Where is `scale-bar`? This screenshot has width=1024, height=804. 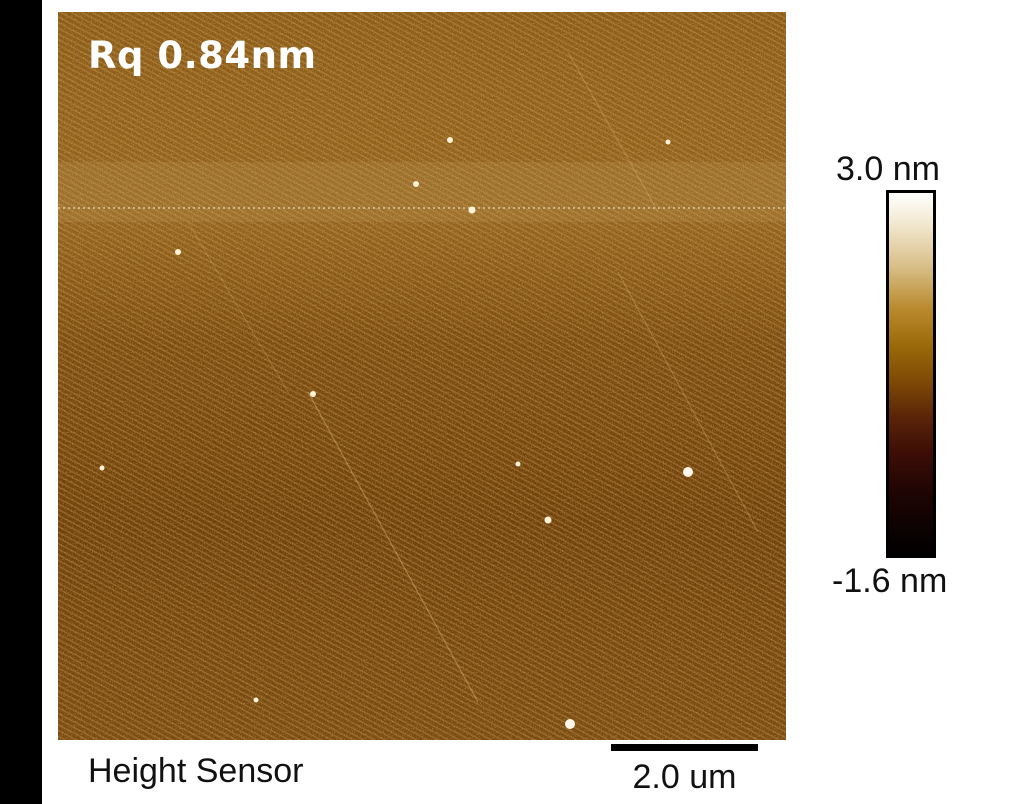 scale-bar is located at coordinates (684, 747).